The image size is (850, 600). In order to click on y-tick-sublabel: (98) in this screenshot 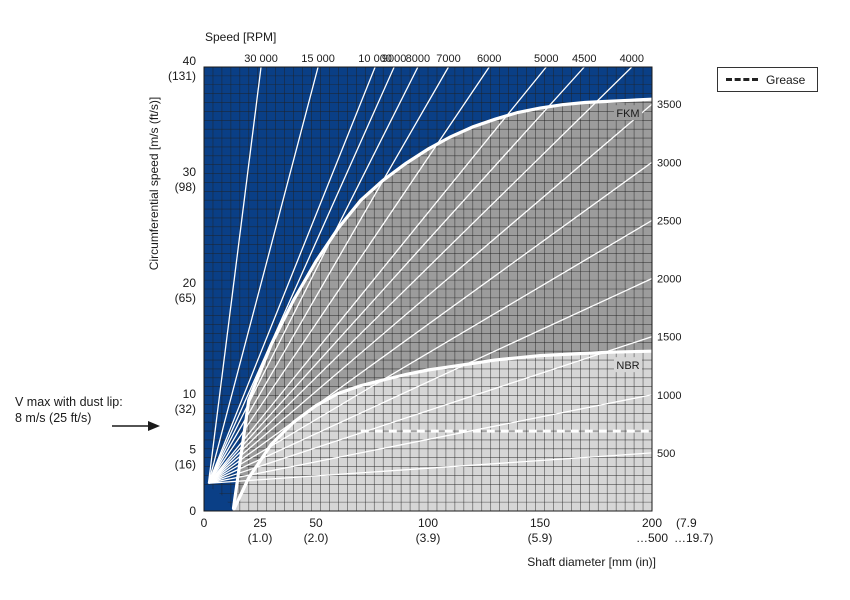, I will do `click(185, 187)`.